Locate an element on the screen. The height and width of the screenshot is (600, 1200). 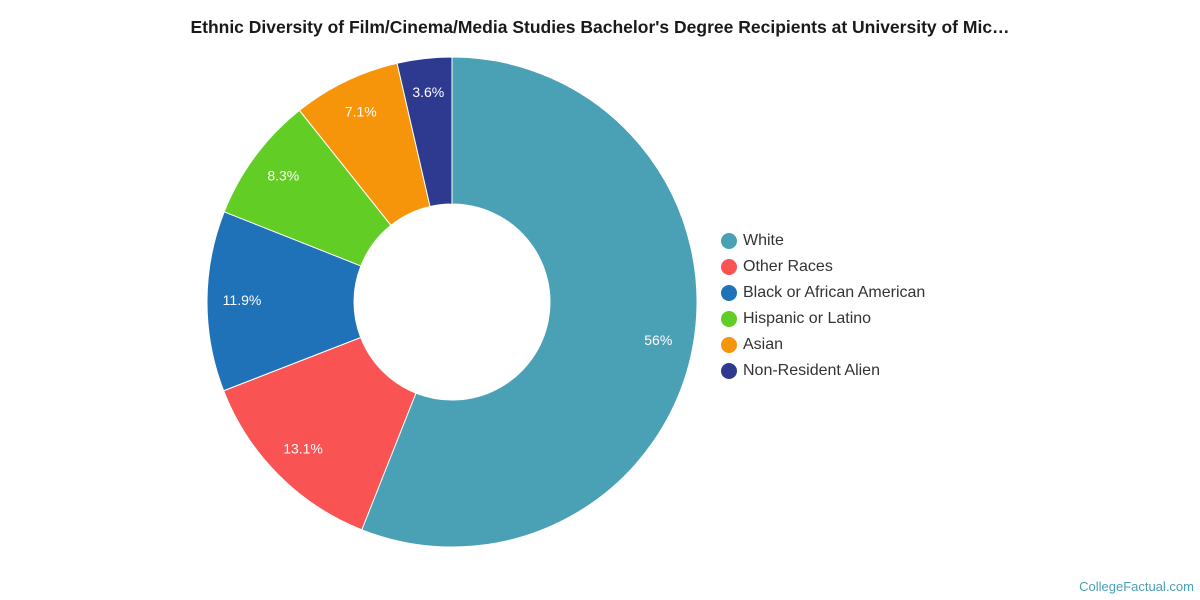
slice-label-asian: 7.1% is located at coordinates (361, 112).